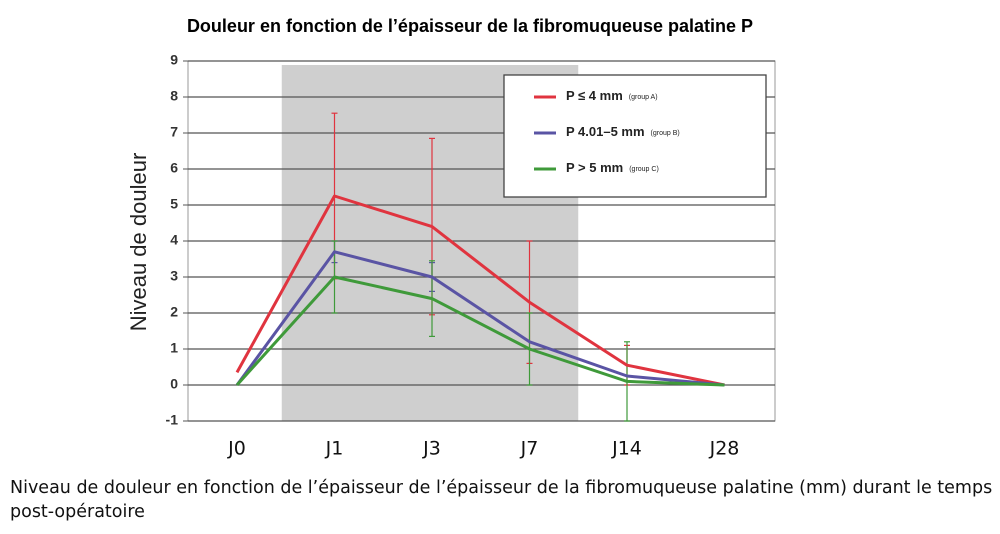 The width and height of the screenshot is (1000, 534). I want to click on x-tick-label: J3, so click(431, 449).